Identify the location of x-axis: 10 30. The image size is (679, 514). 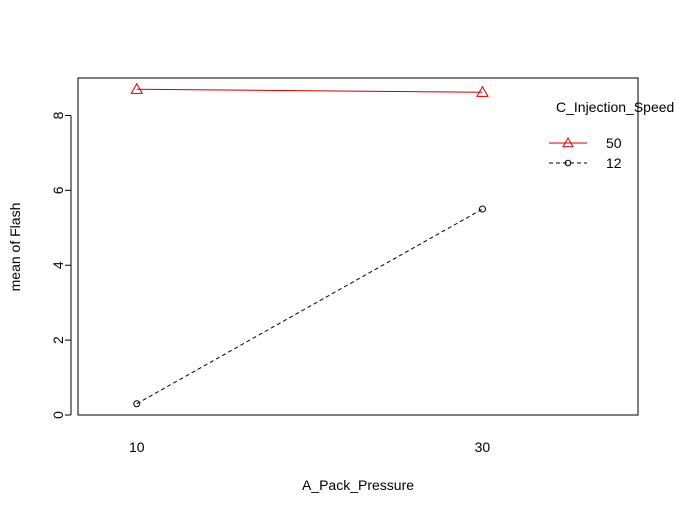
(309, 447).